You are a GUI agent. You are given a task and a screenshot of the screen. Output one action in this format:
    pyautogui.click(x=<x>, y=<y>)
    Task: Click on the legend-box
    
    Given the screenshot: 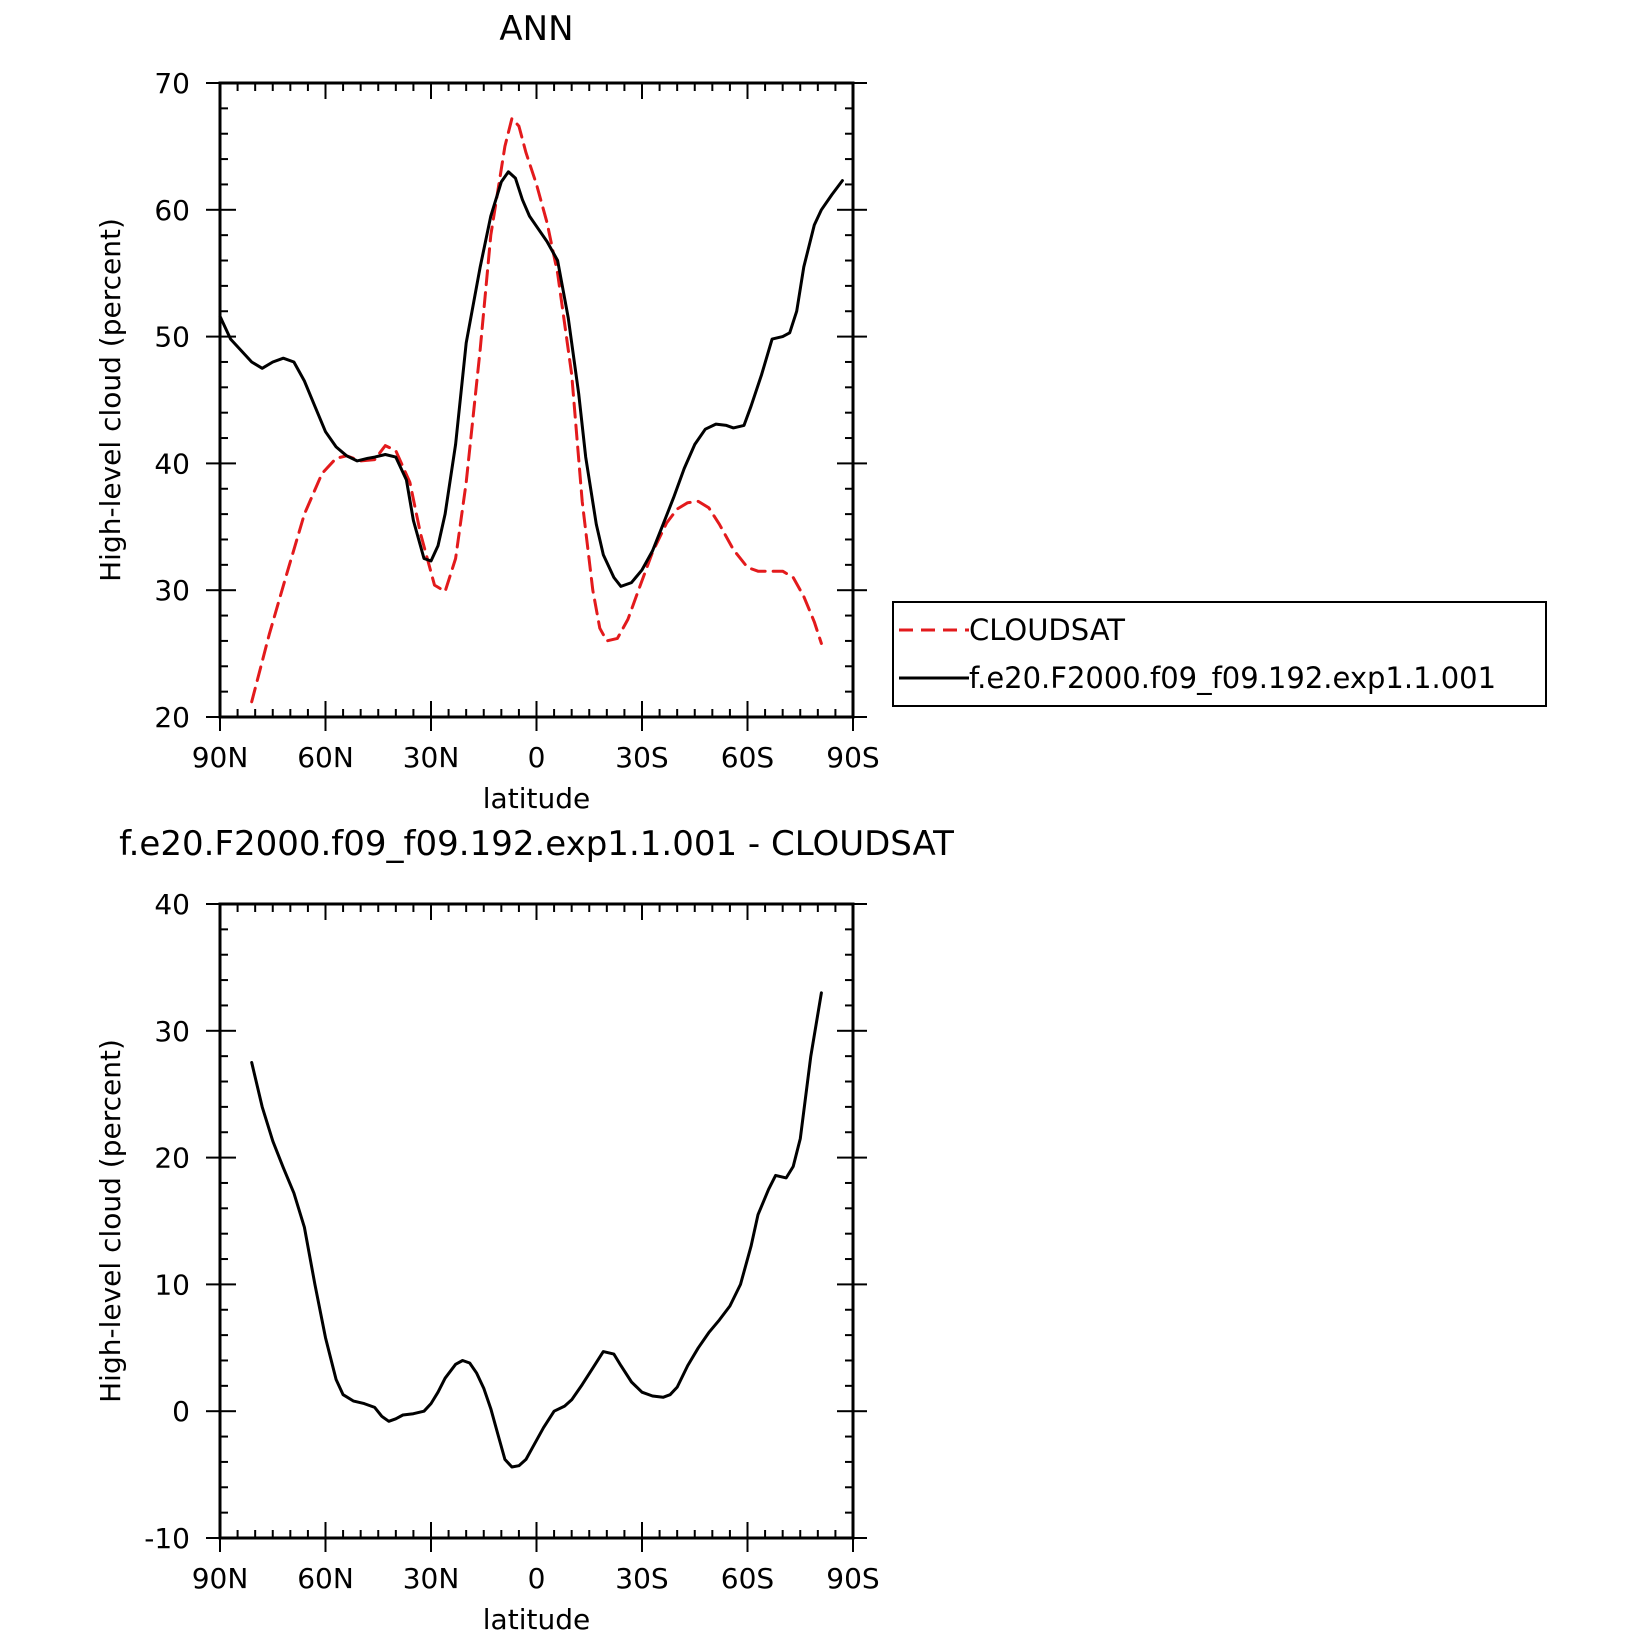 What is the action you would take?
    pyautogui.click(x=1219, y=654)
    